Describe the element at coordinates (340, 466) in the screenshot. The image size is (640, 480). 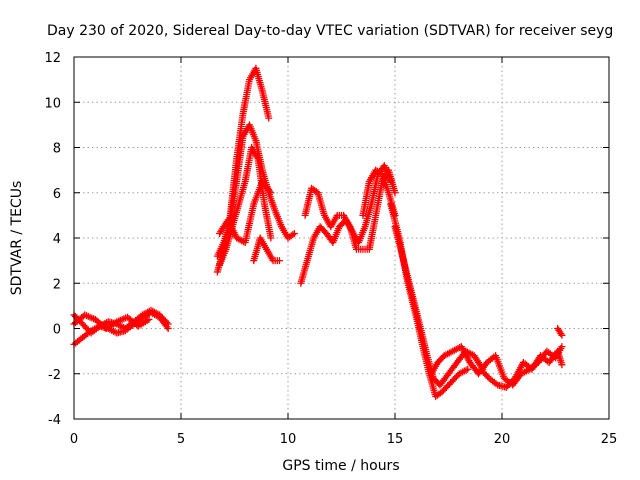
I see `x-axis-title: GPS time / hours` at that location.